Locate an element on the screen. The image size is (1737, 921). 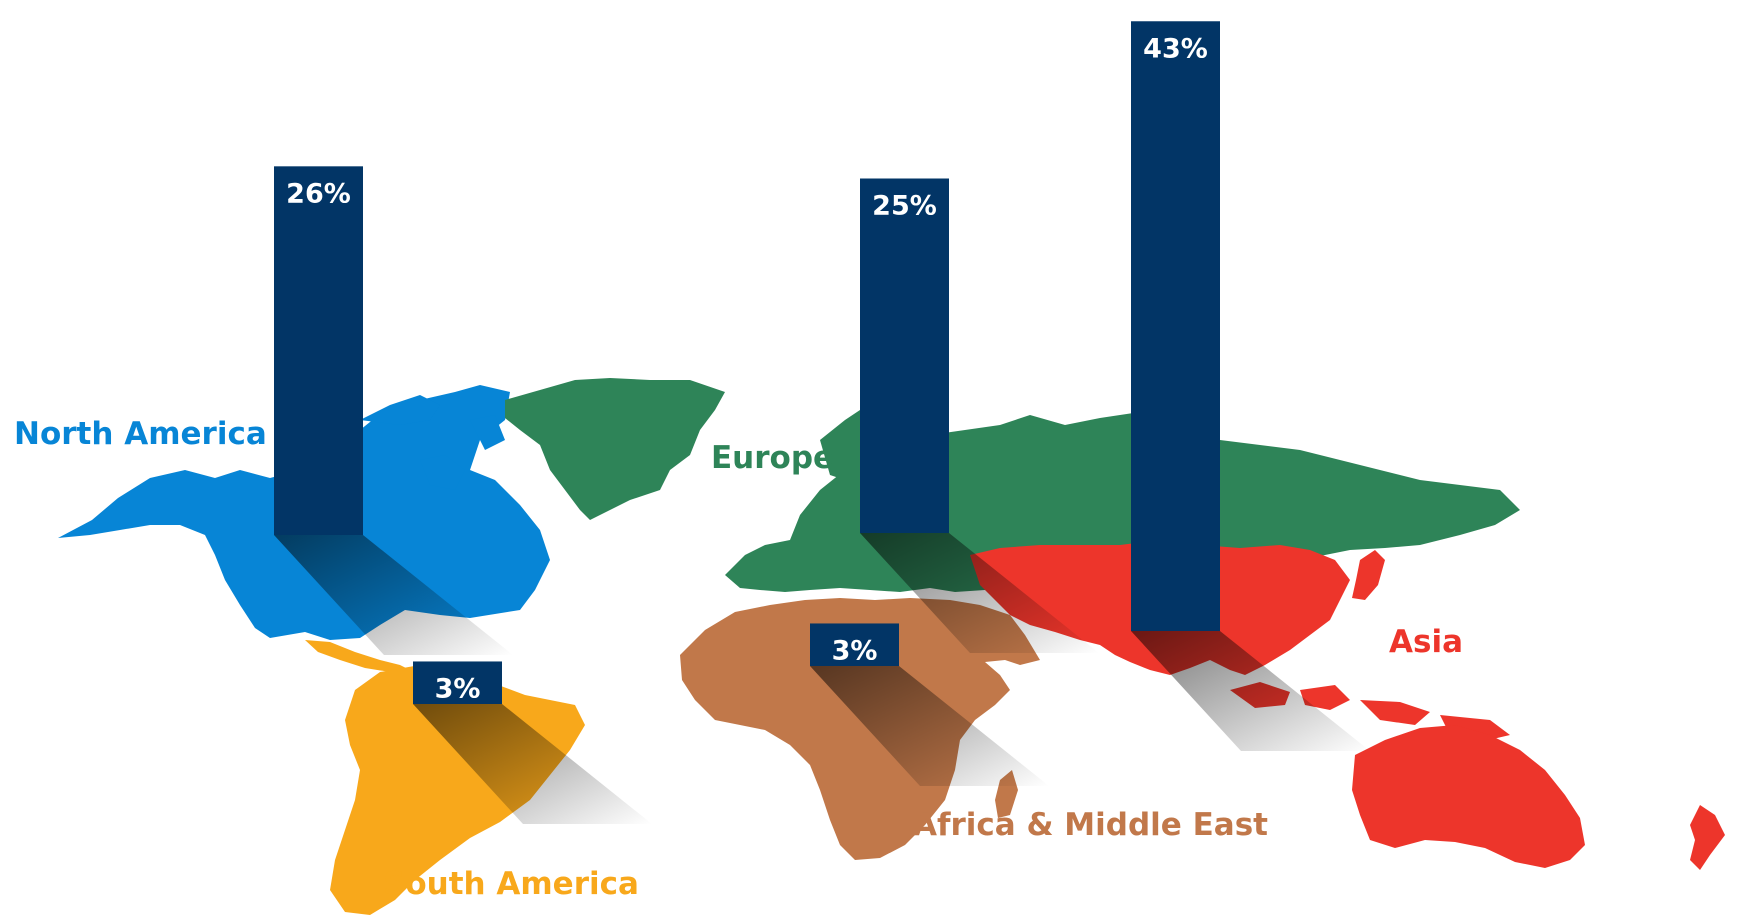
continent-scandinavia is located at coordinates (845, 445).